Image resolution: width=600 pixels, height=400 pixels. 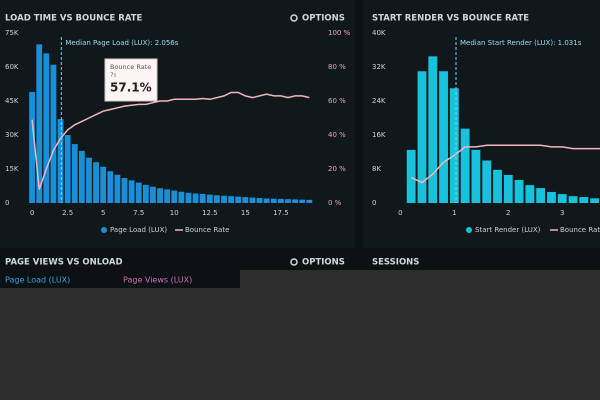 What do you see at coordinates (379, 135) in the screenshot?
I see `y-tick-label: 16K` at bounding box center [379, 135].